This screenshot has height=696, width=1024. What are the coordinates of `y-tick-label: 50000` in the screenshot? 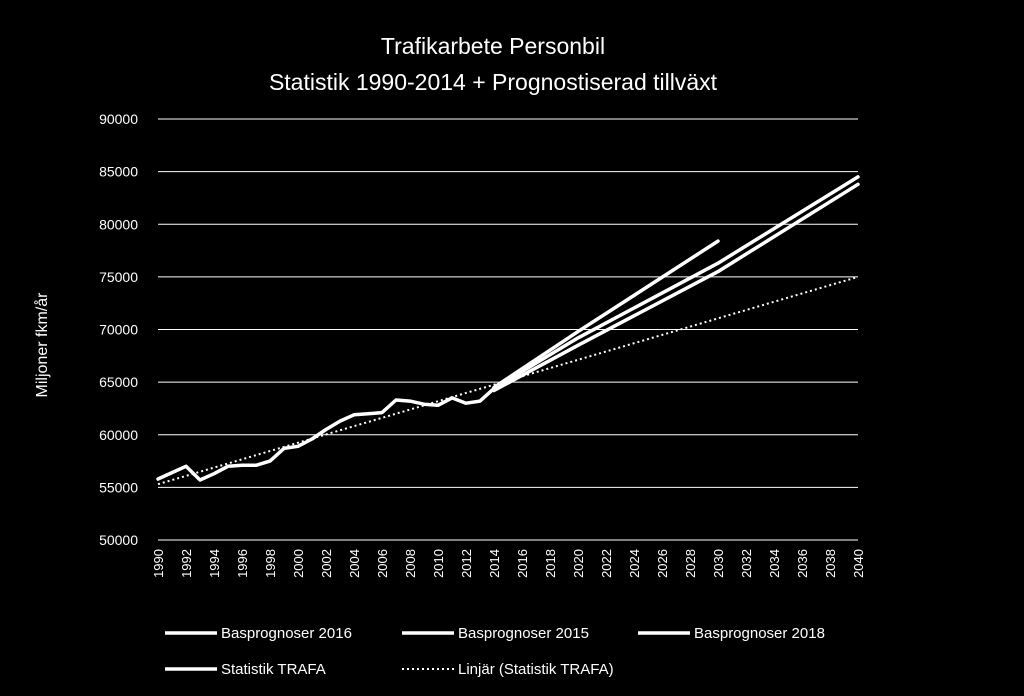 It's located at (118, 540).